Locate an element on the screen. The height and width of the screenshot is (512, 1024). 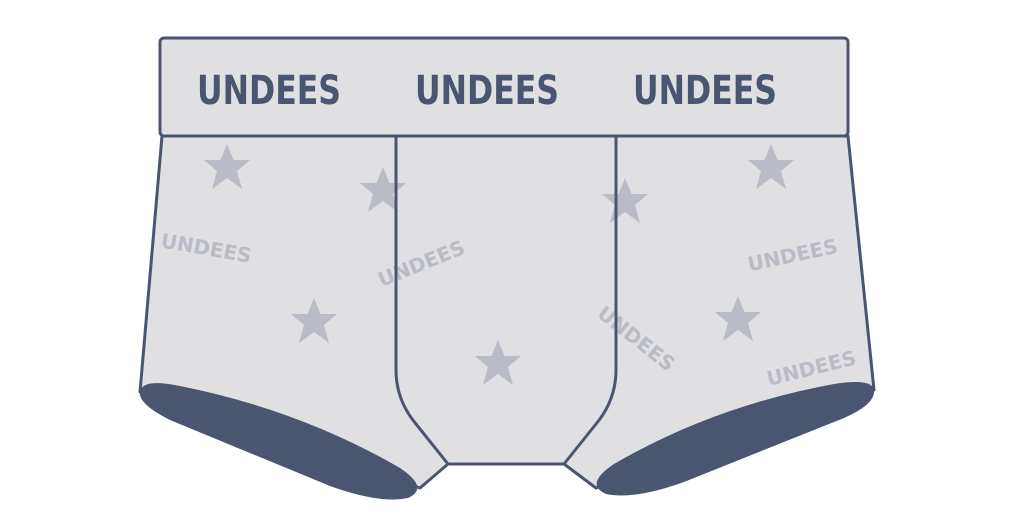
front-pouch-seam is located at coordinates (506, 301).